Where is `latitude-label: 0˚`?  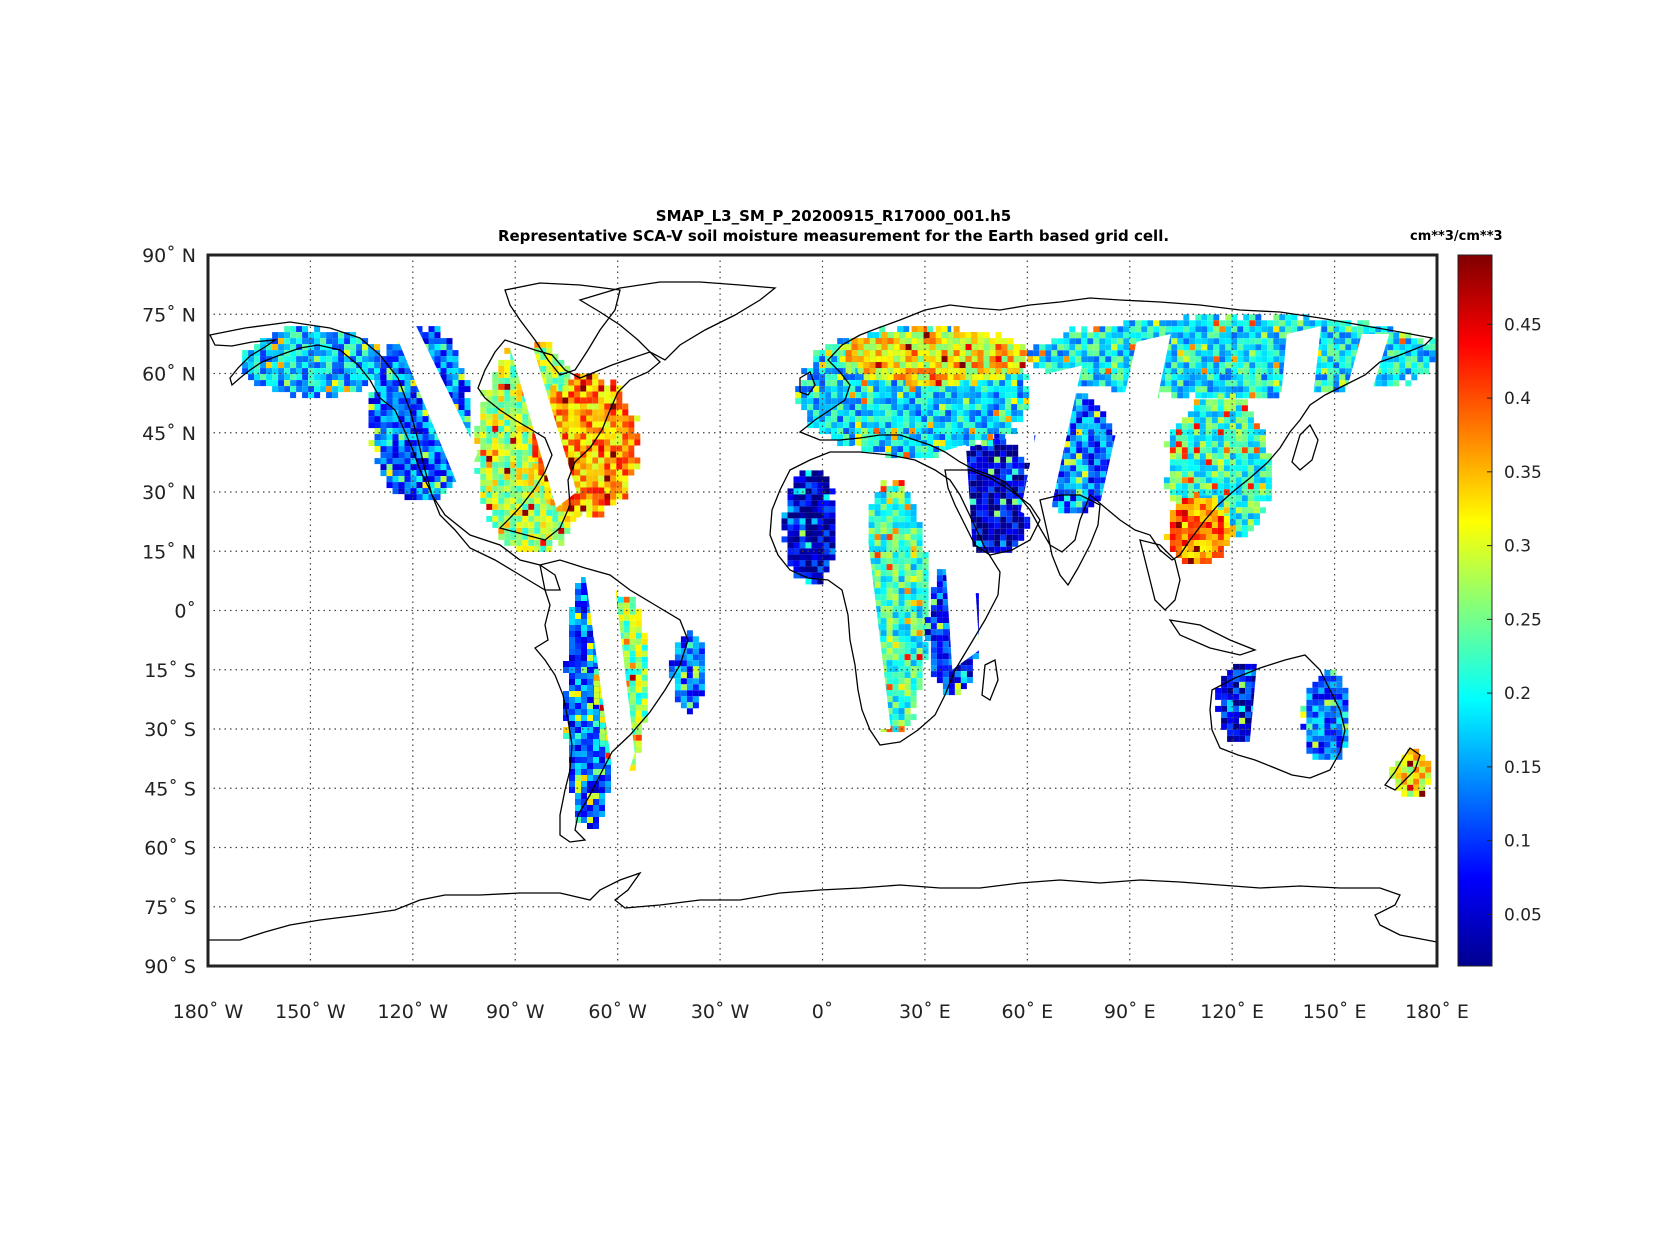
latitude-label: 0˚ is located at coordinates (185, 612).